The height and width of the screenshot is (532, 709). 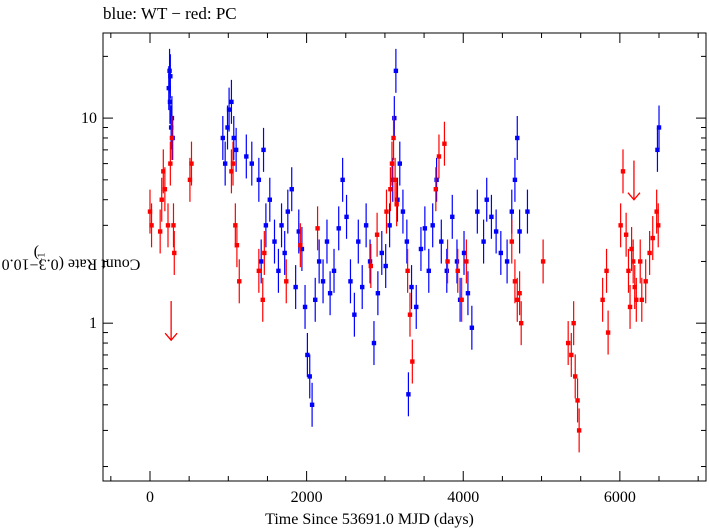 What do you see at coordinates (150, 497) in the screenshot?
I see `x-tick-label-0: 0` at bounding box center [150, 497].